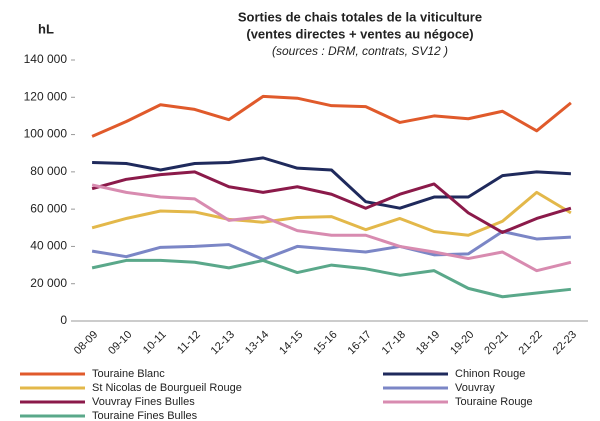  I want to click on x-tick-label: 17-18, so click(394, 343).